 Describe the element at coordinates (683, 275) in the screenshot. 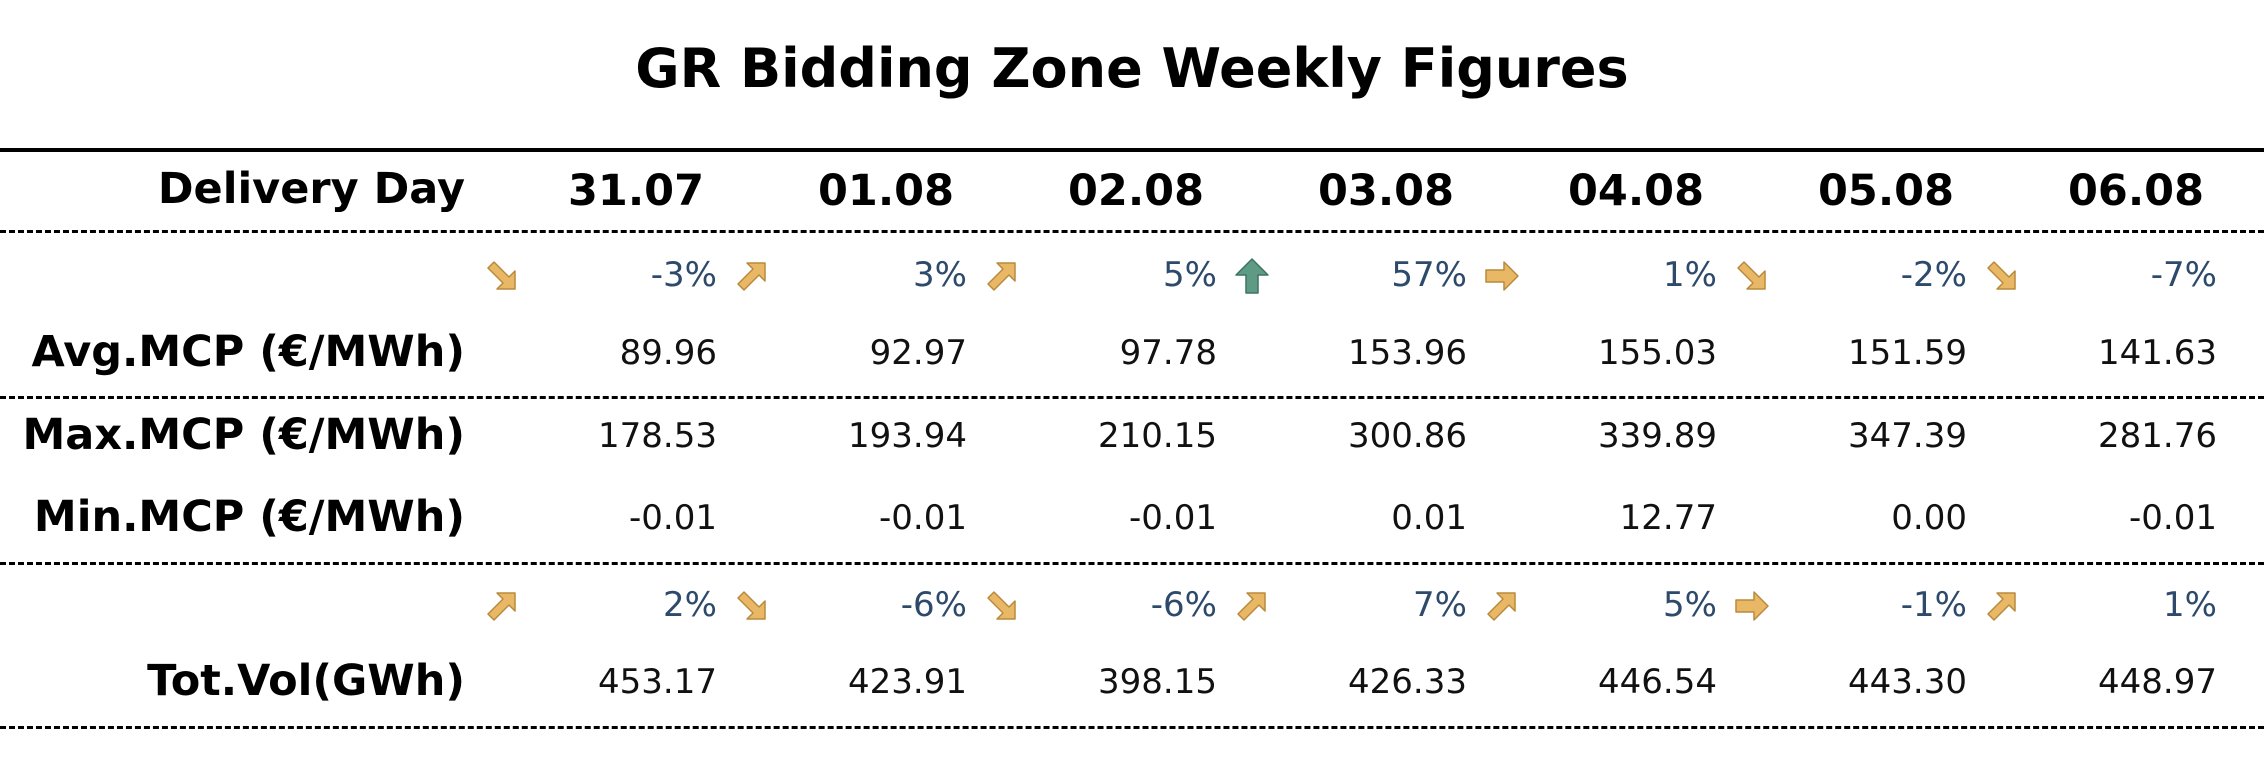

I see `change-percent: -3%` at that location.